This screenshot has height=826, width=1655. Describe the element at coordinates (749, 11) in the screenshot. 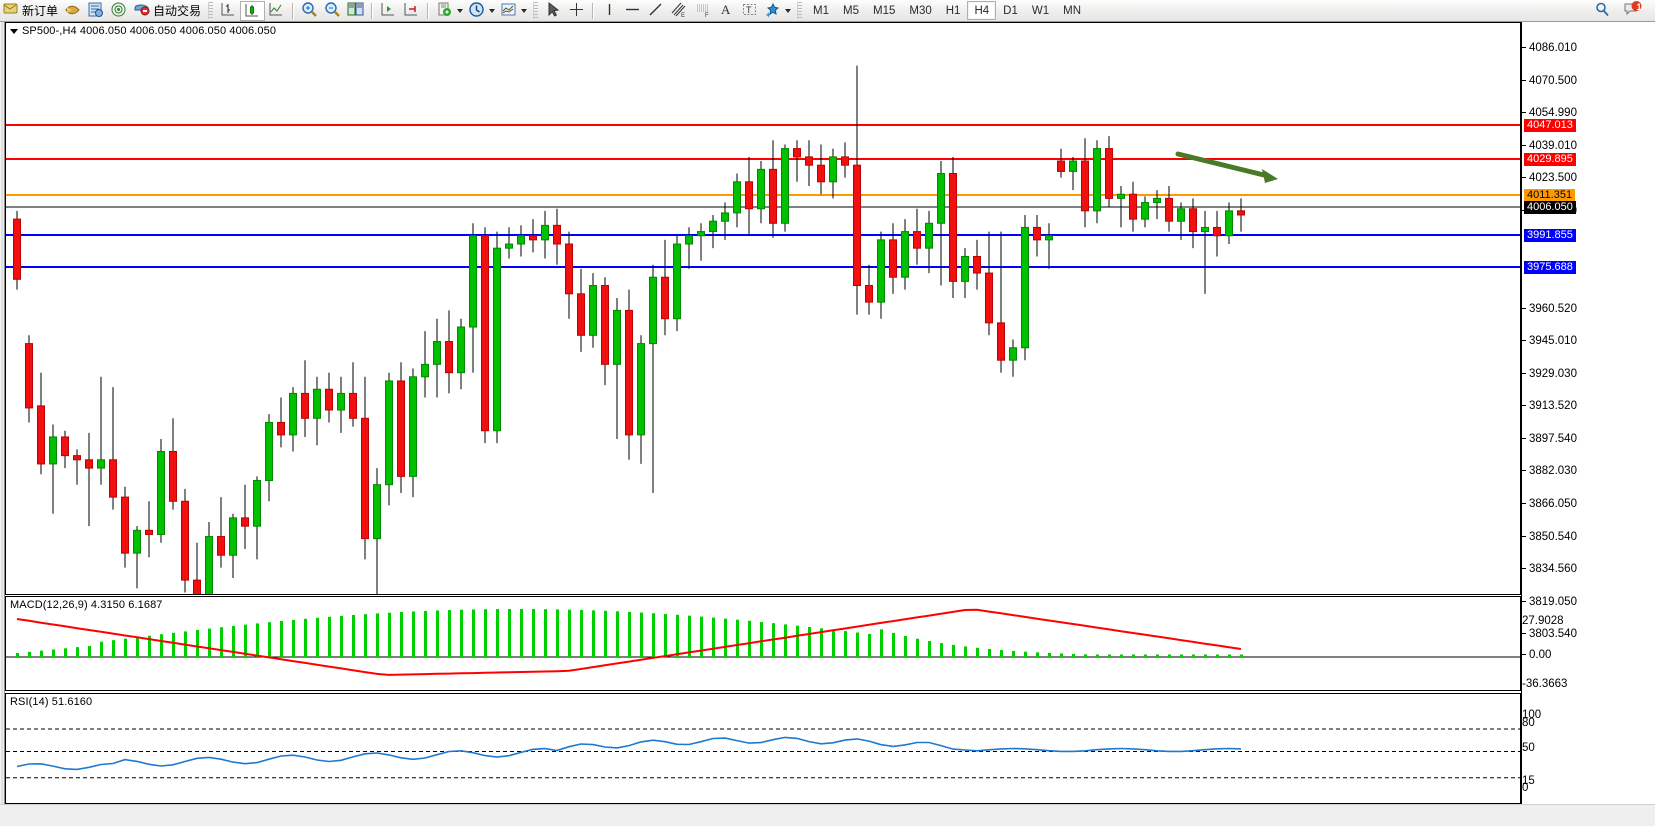

I see `text-label-icon: T` at that location.